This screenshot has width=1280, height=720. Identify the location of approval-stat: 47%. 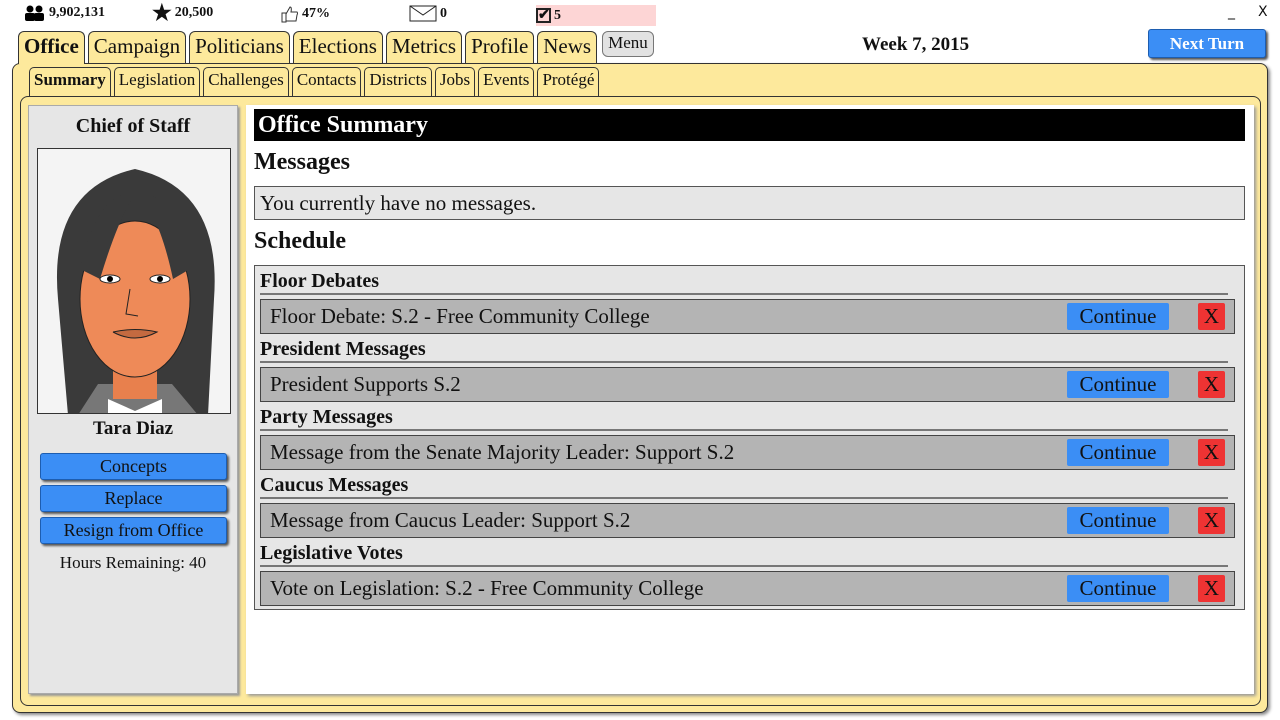
(305, 14).